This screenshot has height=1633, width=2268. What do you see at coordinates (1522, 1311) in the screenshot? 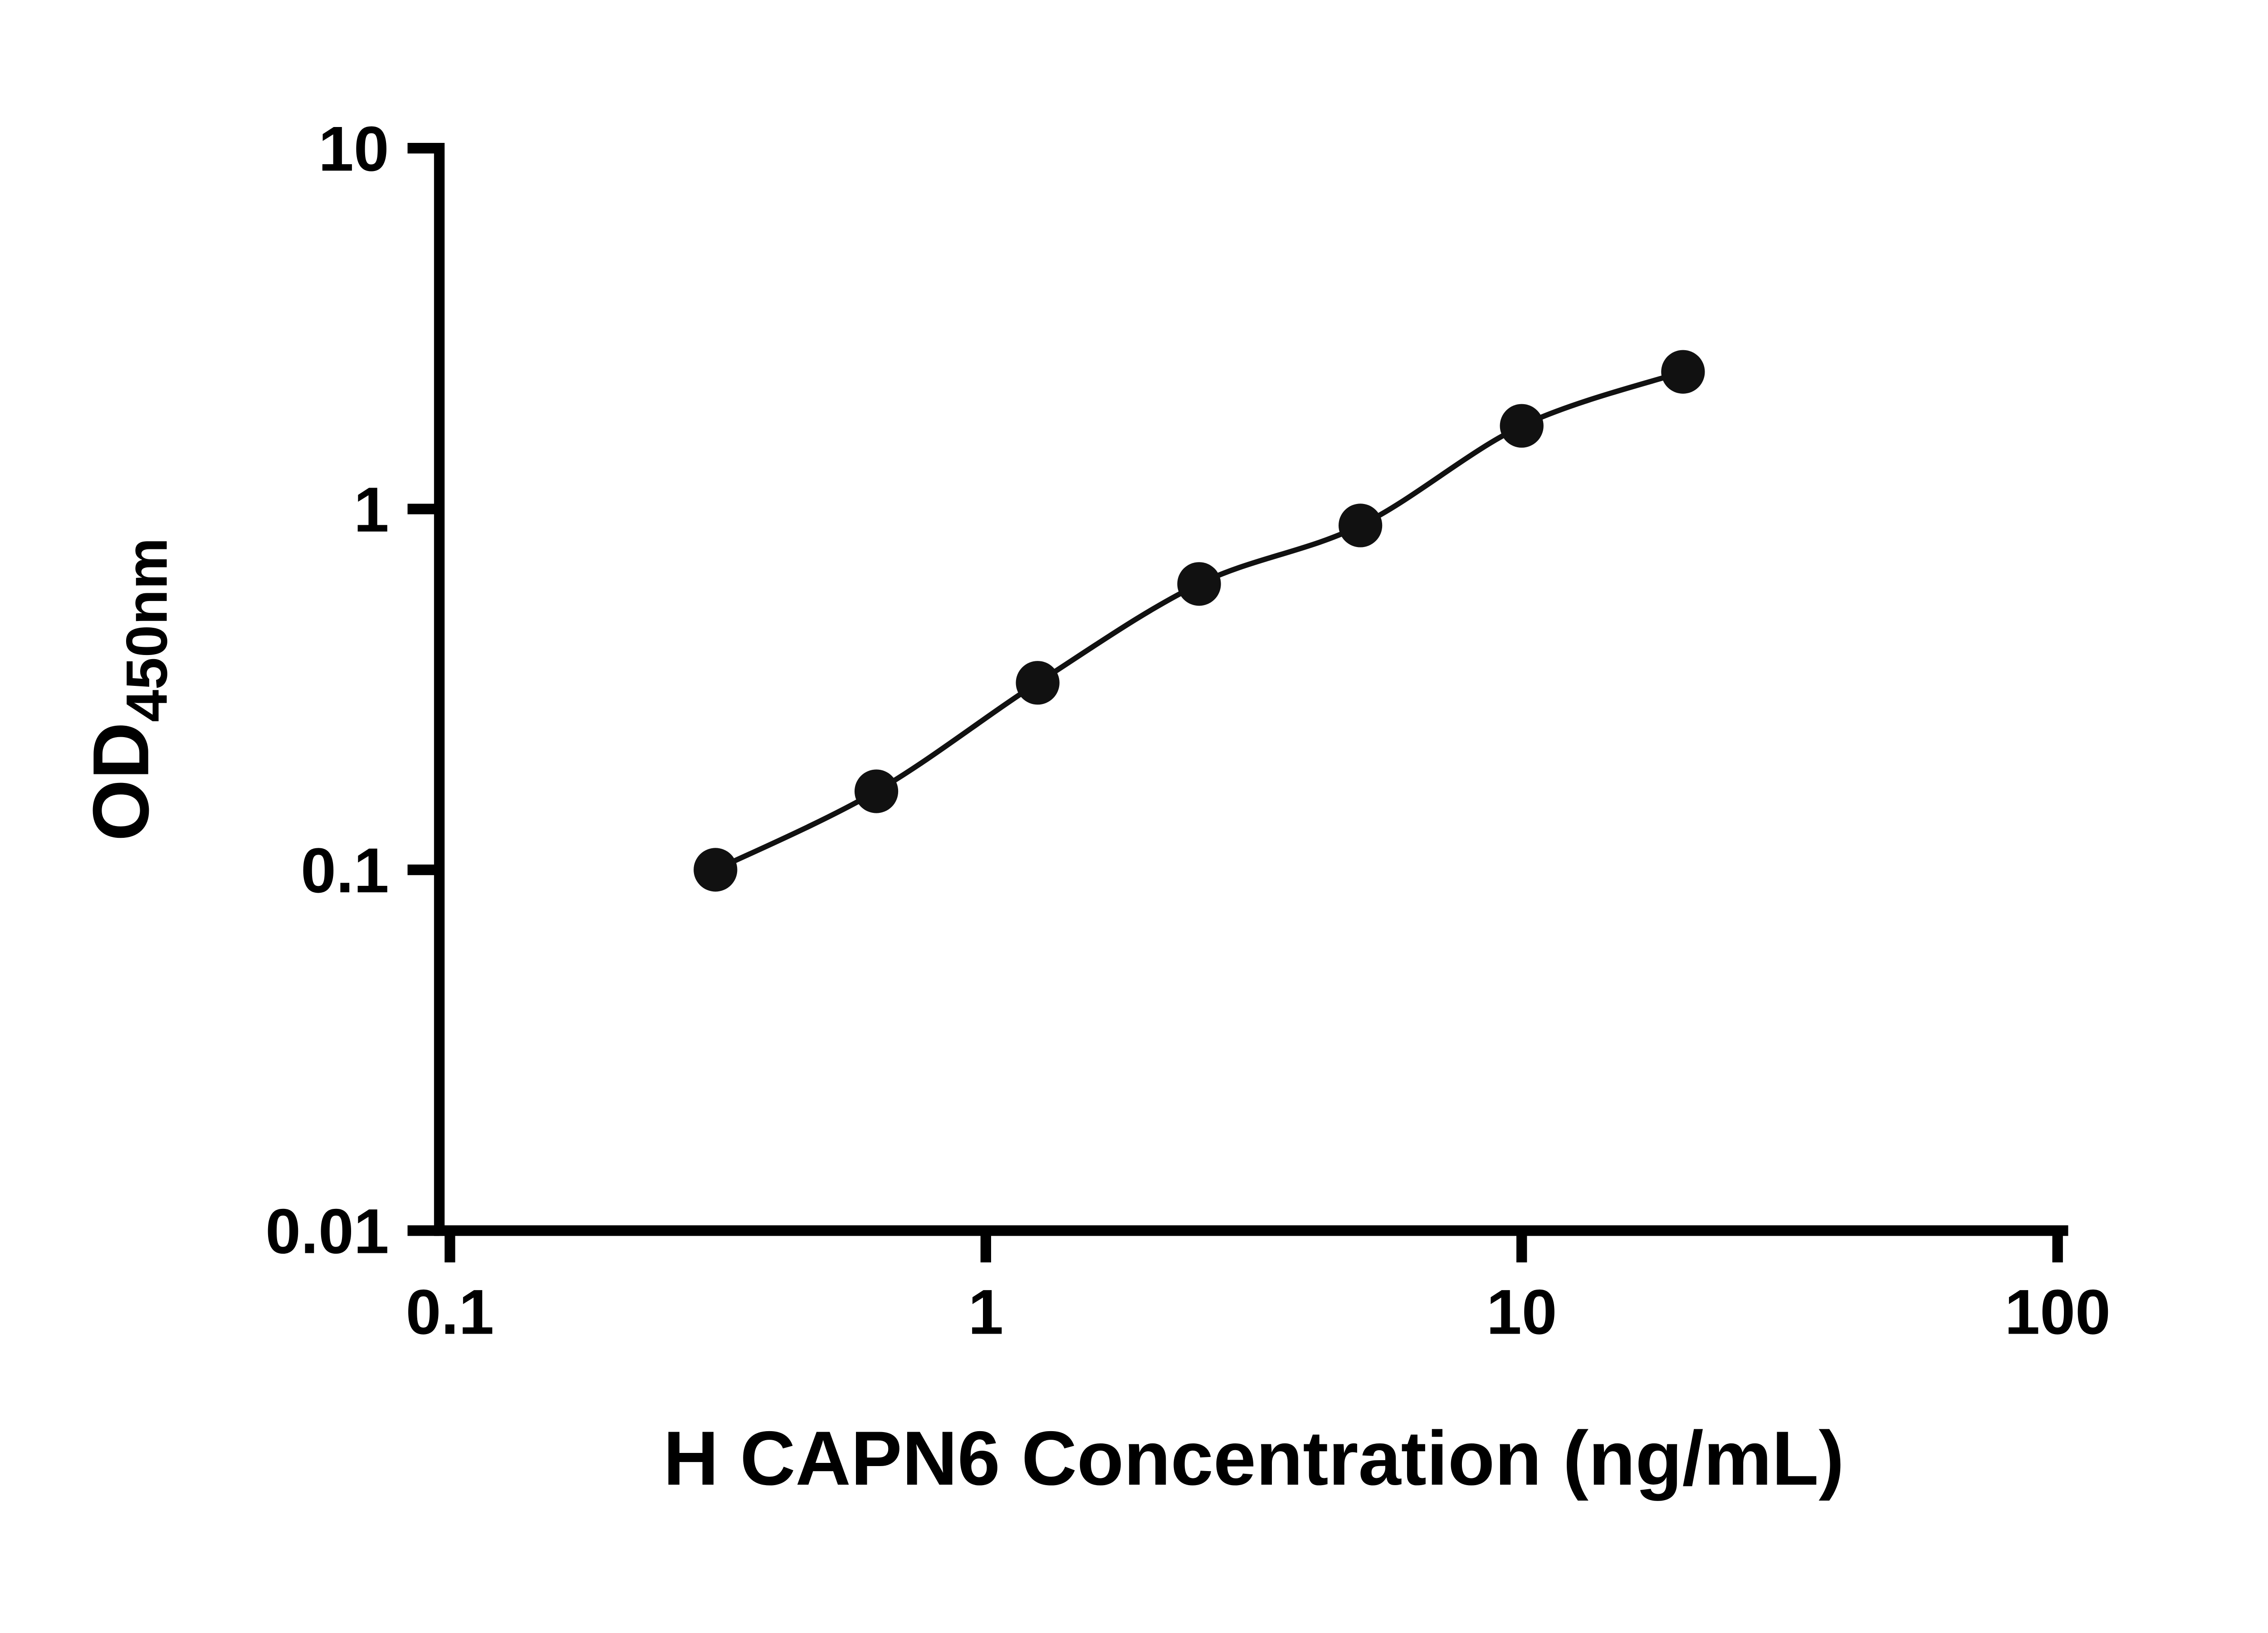
I see `x-tick-label: 10` at bounding box center [1522, 1311].